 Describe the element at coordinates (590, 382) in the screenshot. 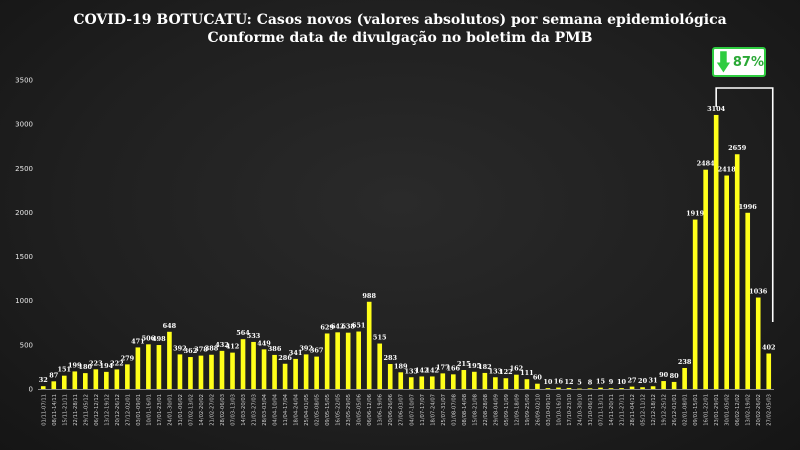

I see `data-label: 8` at that location.